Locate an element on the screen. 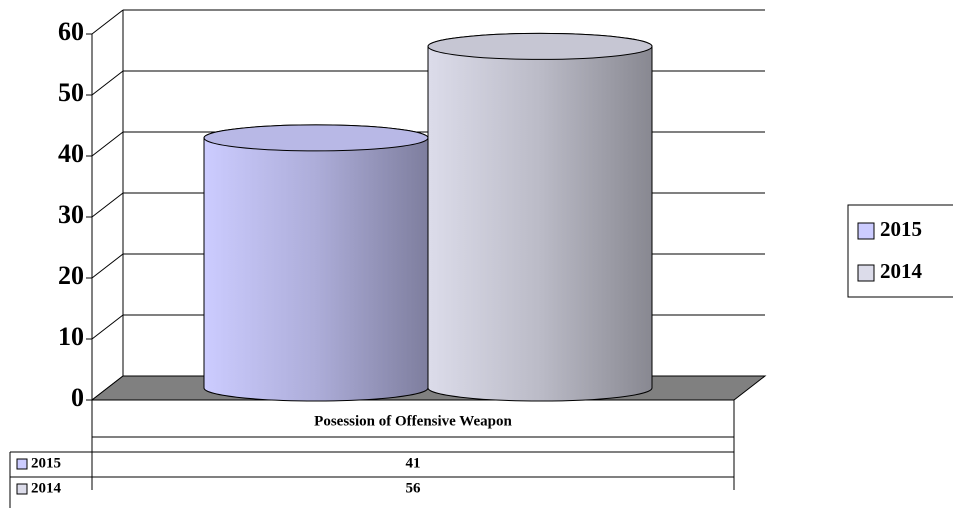 Image resolution: width=953 pixels, height=508 pixels. legend-label: 2014 is located at coordinates (901, 271).